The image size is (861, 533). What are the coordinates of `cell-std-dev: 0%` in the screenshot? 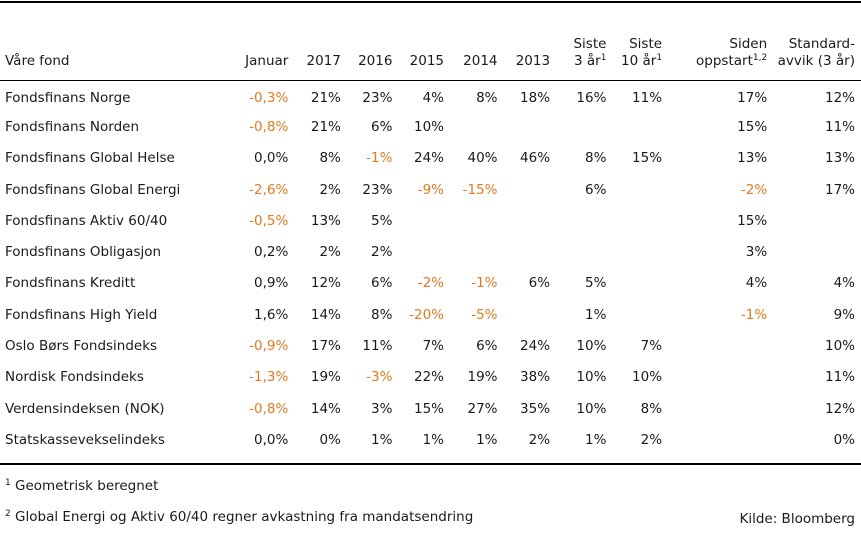 It's located at (844, 439).